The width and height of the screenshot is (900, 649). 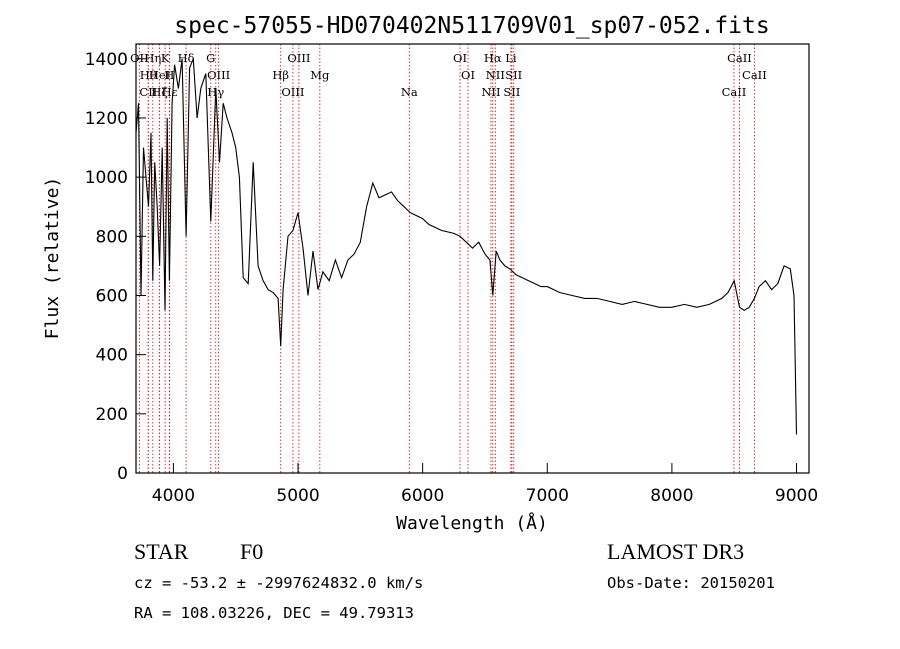 What do you see at coordinates (676, 551) in the screenshot?
I see `survey-name: LAMOST DR3` at bounding box center [676, 551].